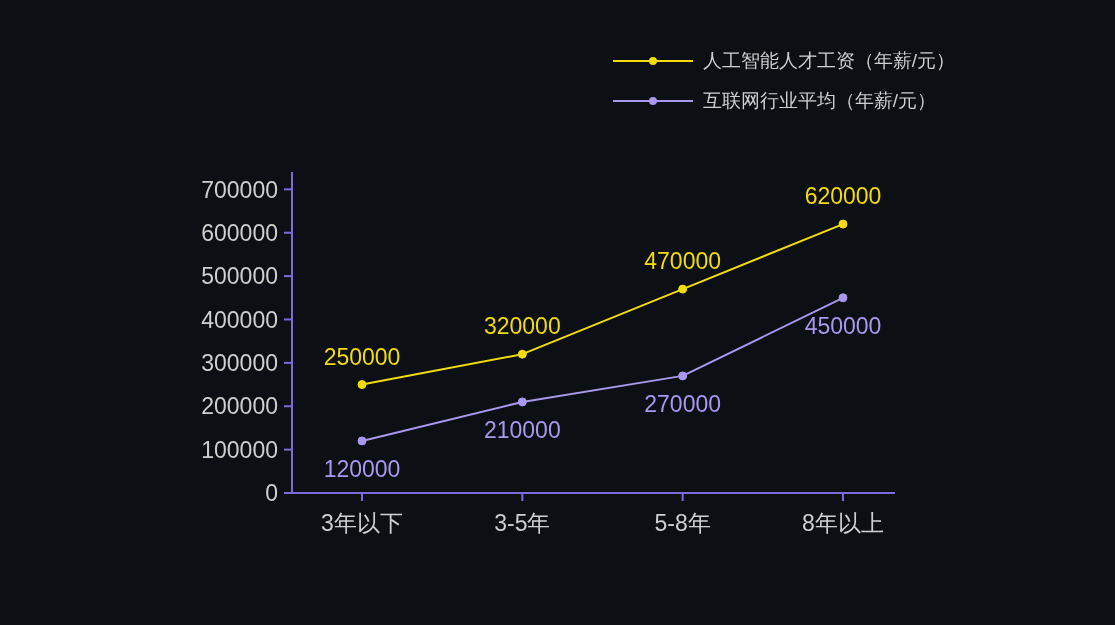  Describe the element at coordinates (239, 276) in the screenshot. I see `y-tick-label: 500000` at that location.